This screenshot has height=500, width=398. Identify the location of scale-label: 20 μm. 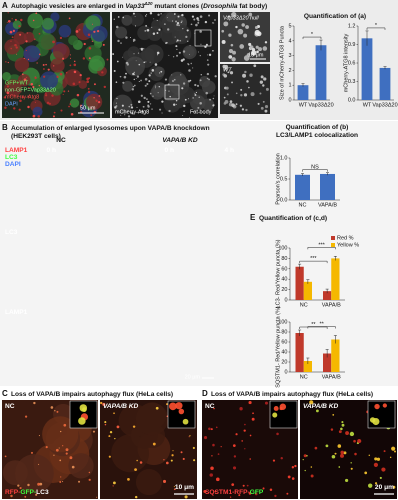
(384, 487).